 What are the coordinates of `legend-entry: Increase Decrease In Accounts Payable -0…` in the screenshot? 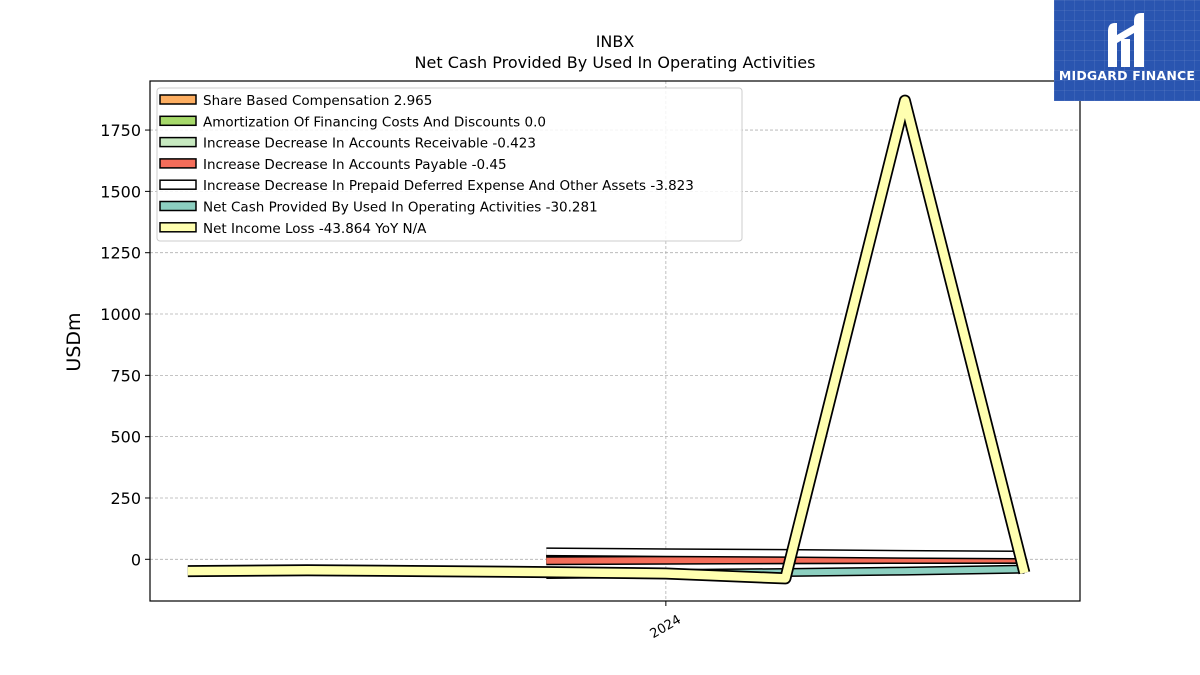 It's located at (355, 165).